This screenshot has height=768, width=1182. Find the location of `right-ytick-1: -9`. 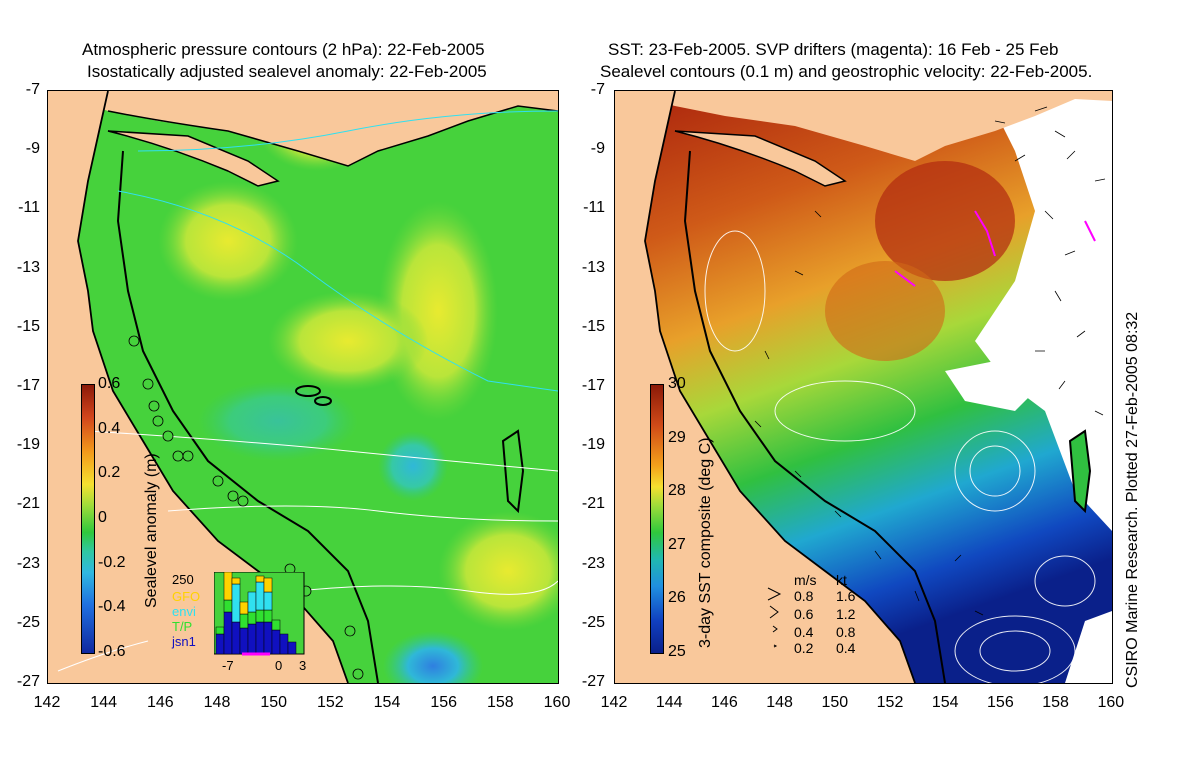

right-ytick-1: -9 is located at coordinates (597, 149).